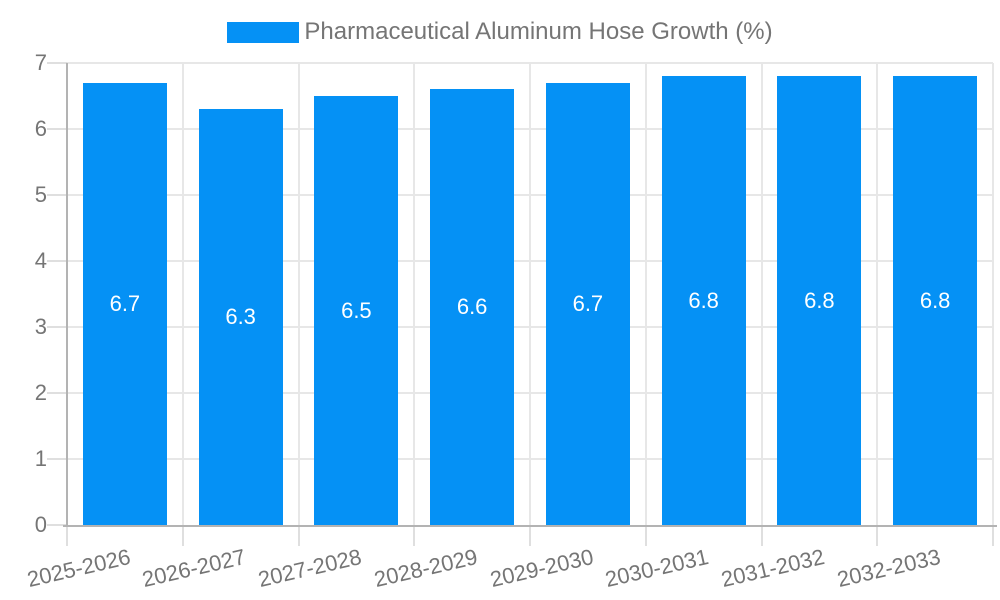  Describe the element at coordinates (657, 568) in the screenshot. I see `x-axis-label: 2030-2031` at that location.